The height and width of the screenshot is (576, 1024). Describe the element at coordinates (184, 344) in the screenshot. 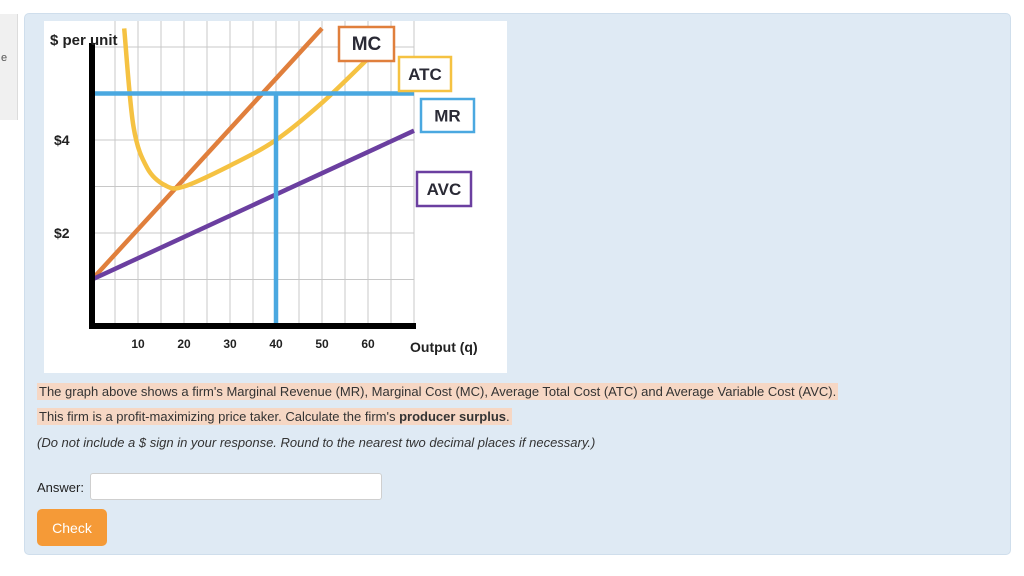

I see `x-tick-label: 20` at that location.